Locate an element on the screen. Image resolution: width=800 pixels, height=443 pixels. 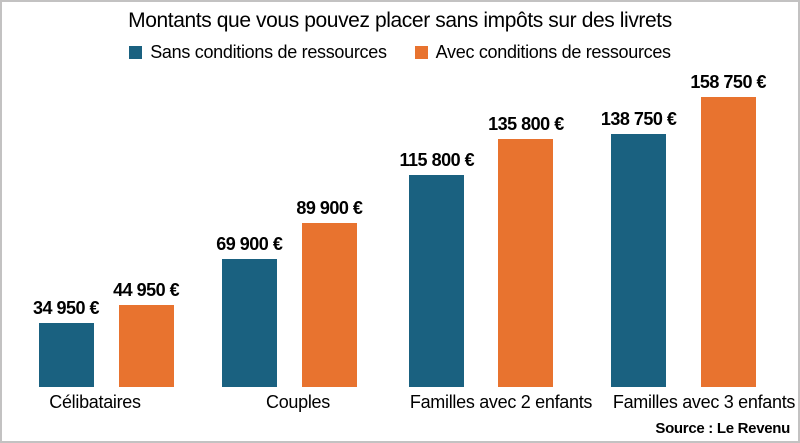
value-label: 89 900 € is located at coordinates (329, 208).